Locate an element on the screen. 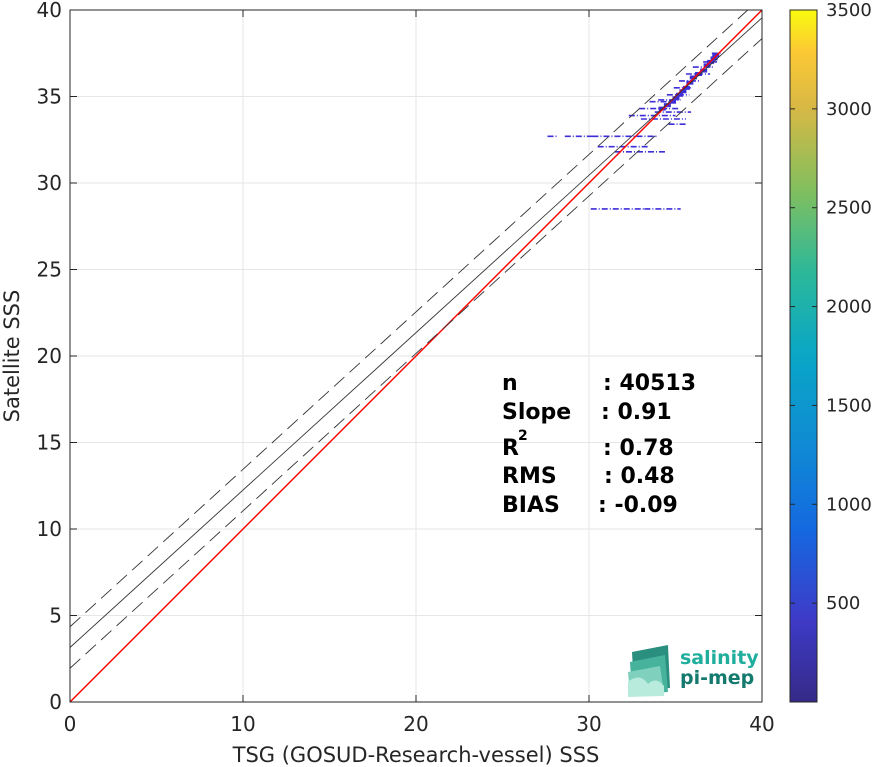 This screenshot has height=767, width=879. stat-bias-label: BIAS is located at coordinates (531, 505).